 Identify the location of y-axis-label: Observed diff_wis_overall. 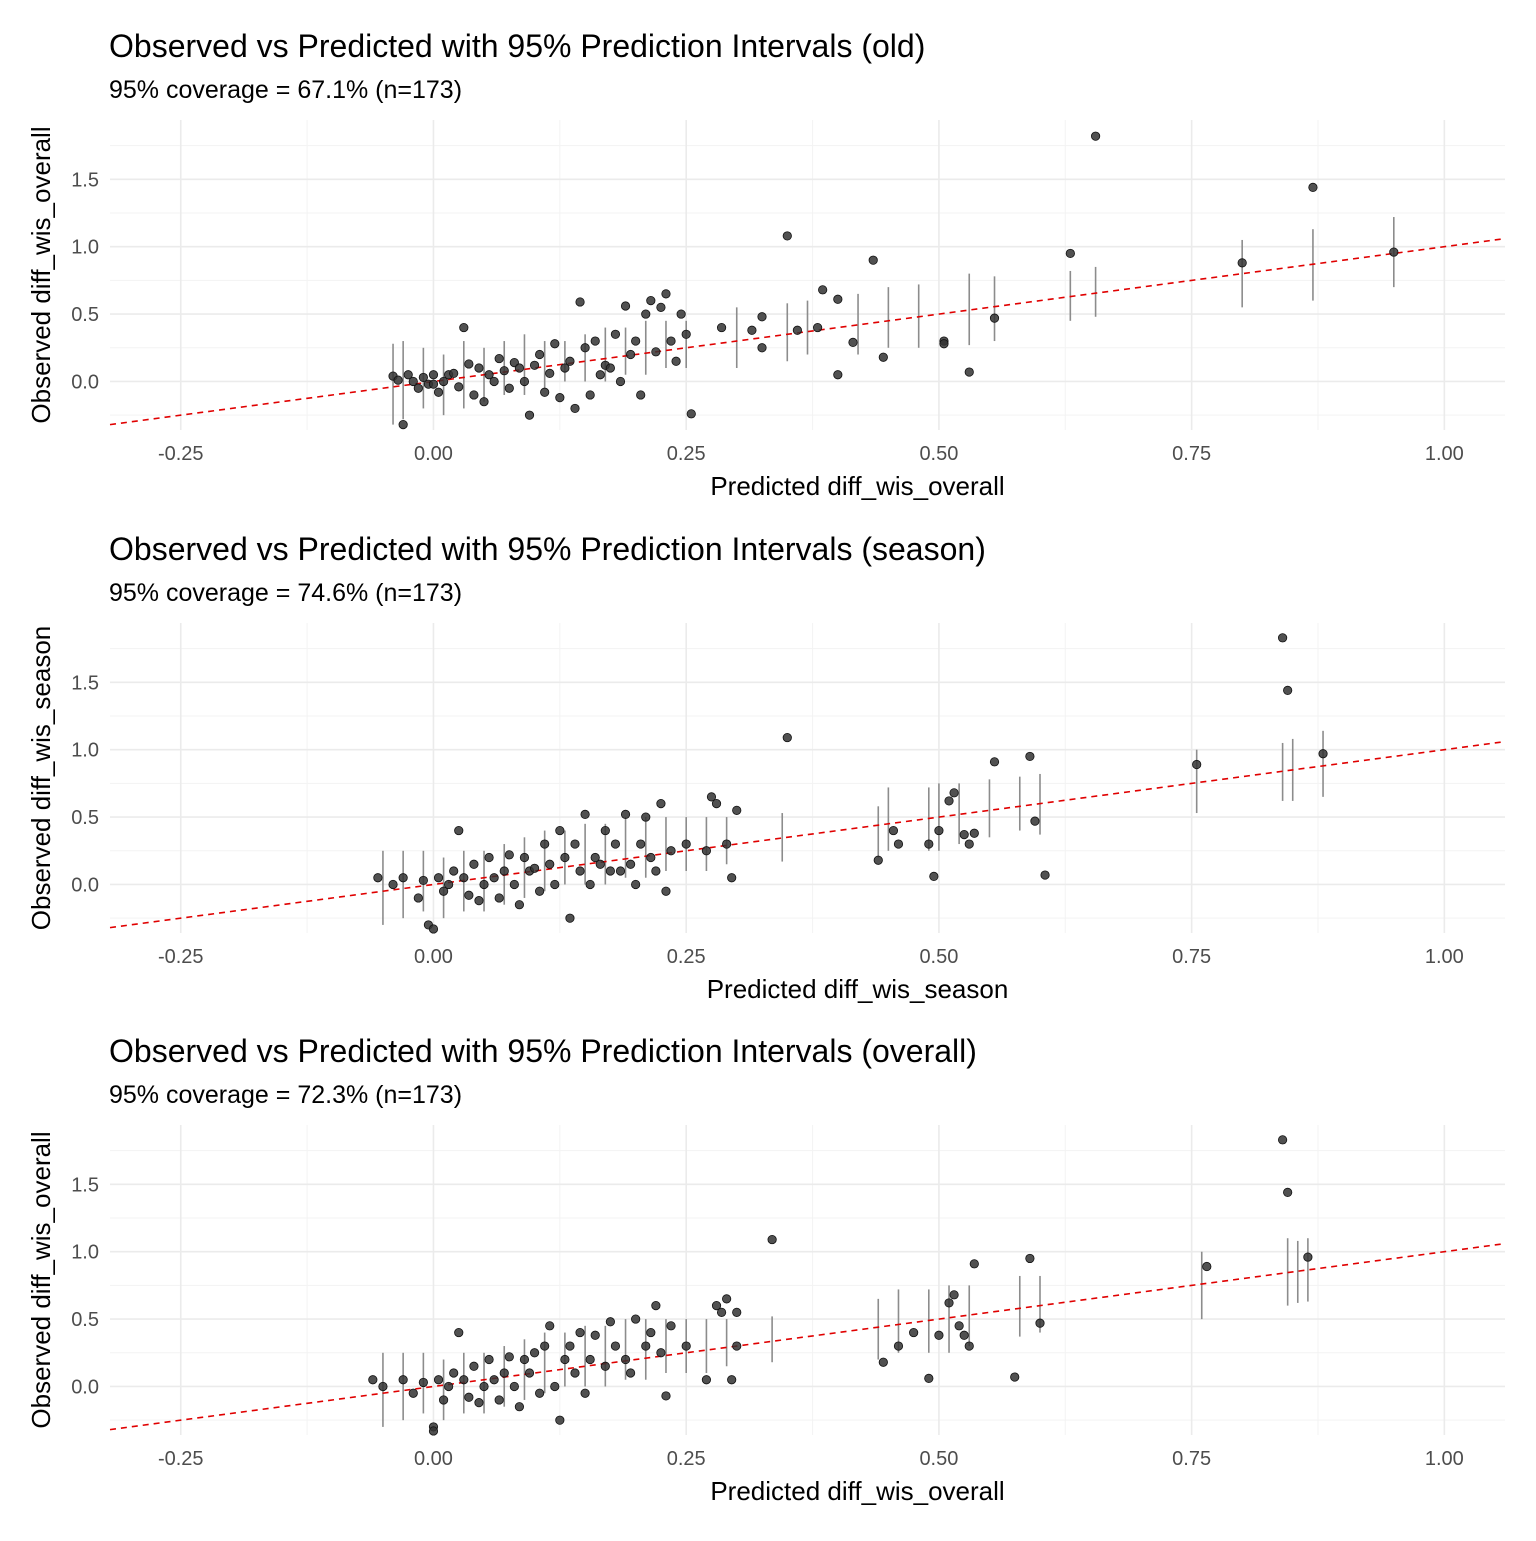
(41, 1279).